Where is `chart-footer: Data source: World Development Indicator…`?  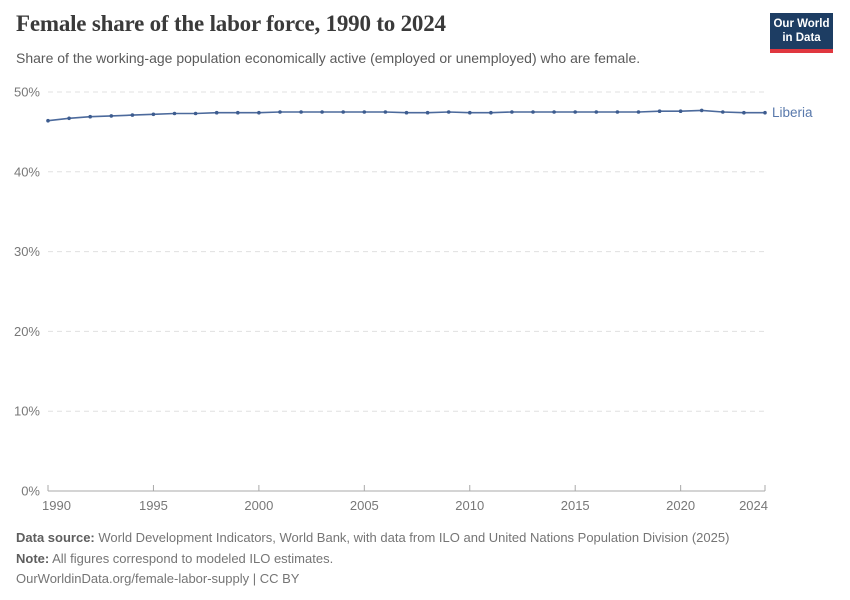
chart-footer: Data source: World Development Indicator… is located at coordinates (416, 559).